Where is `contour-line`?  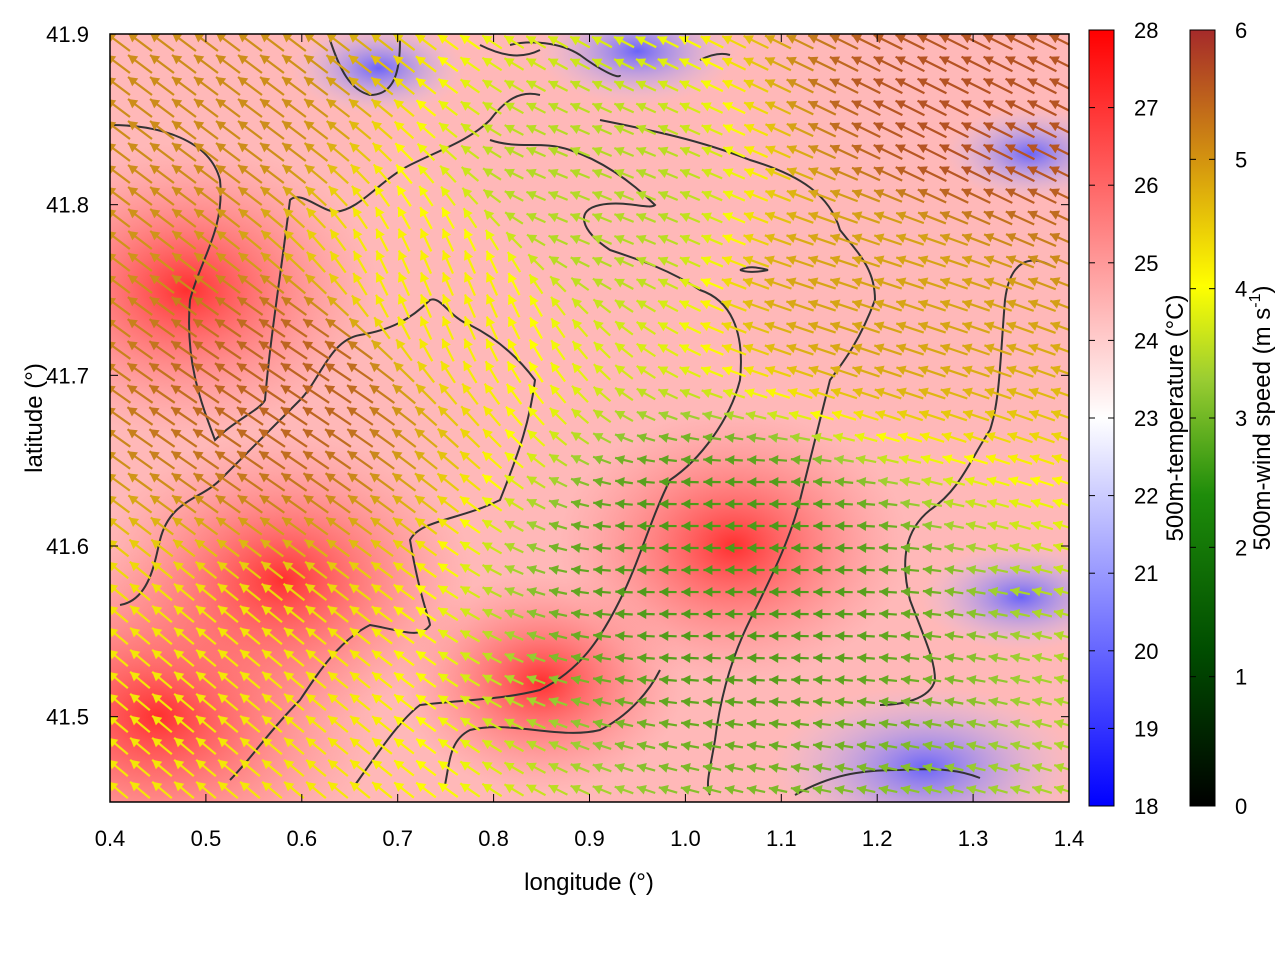 contour-line is located at coordinates (552, 727).